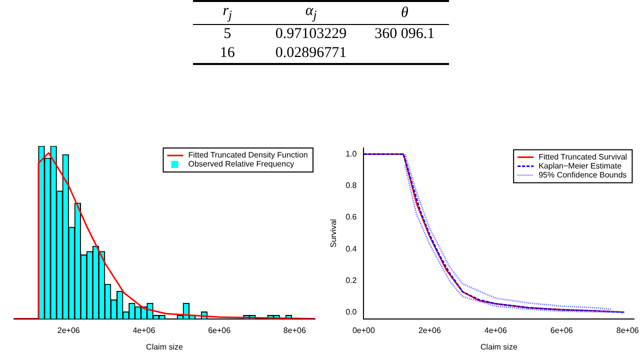  What do you see at coordinates (352, 249) in the screenshot?
I see `y-tick-label: 0.4` at bounding box center [352, 249].